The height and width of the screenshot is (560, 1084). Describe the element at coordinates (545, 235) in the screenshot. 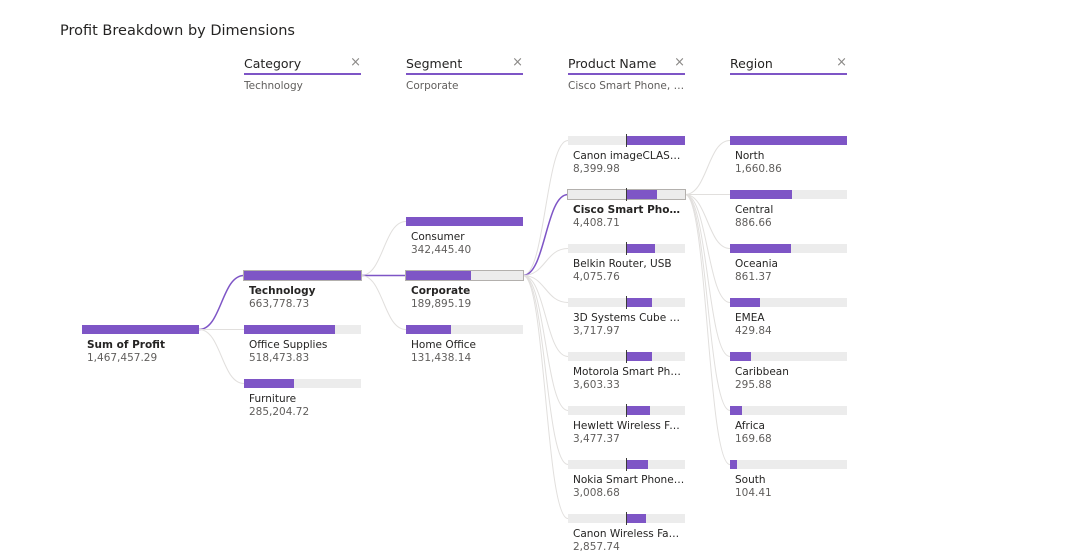

I see `active-link` at that location.